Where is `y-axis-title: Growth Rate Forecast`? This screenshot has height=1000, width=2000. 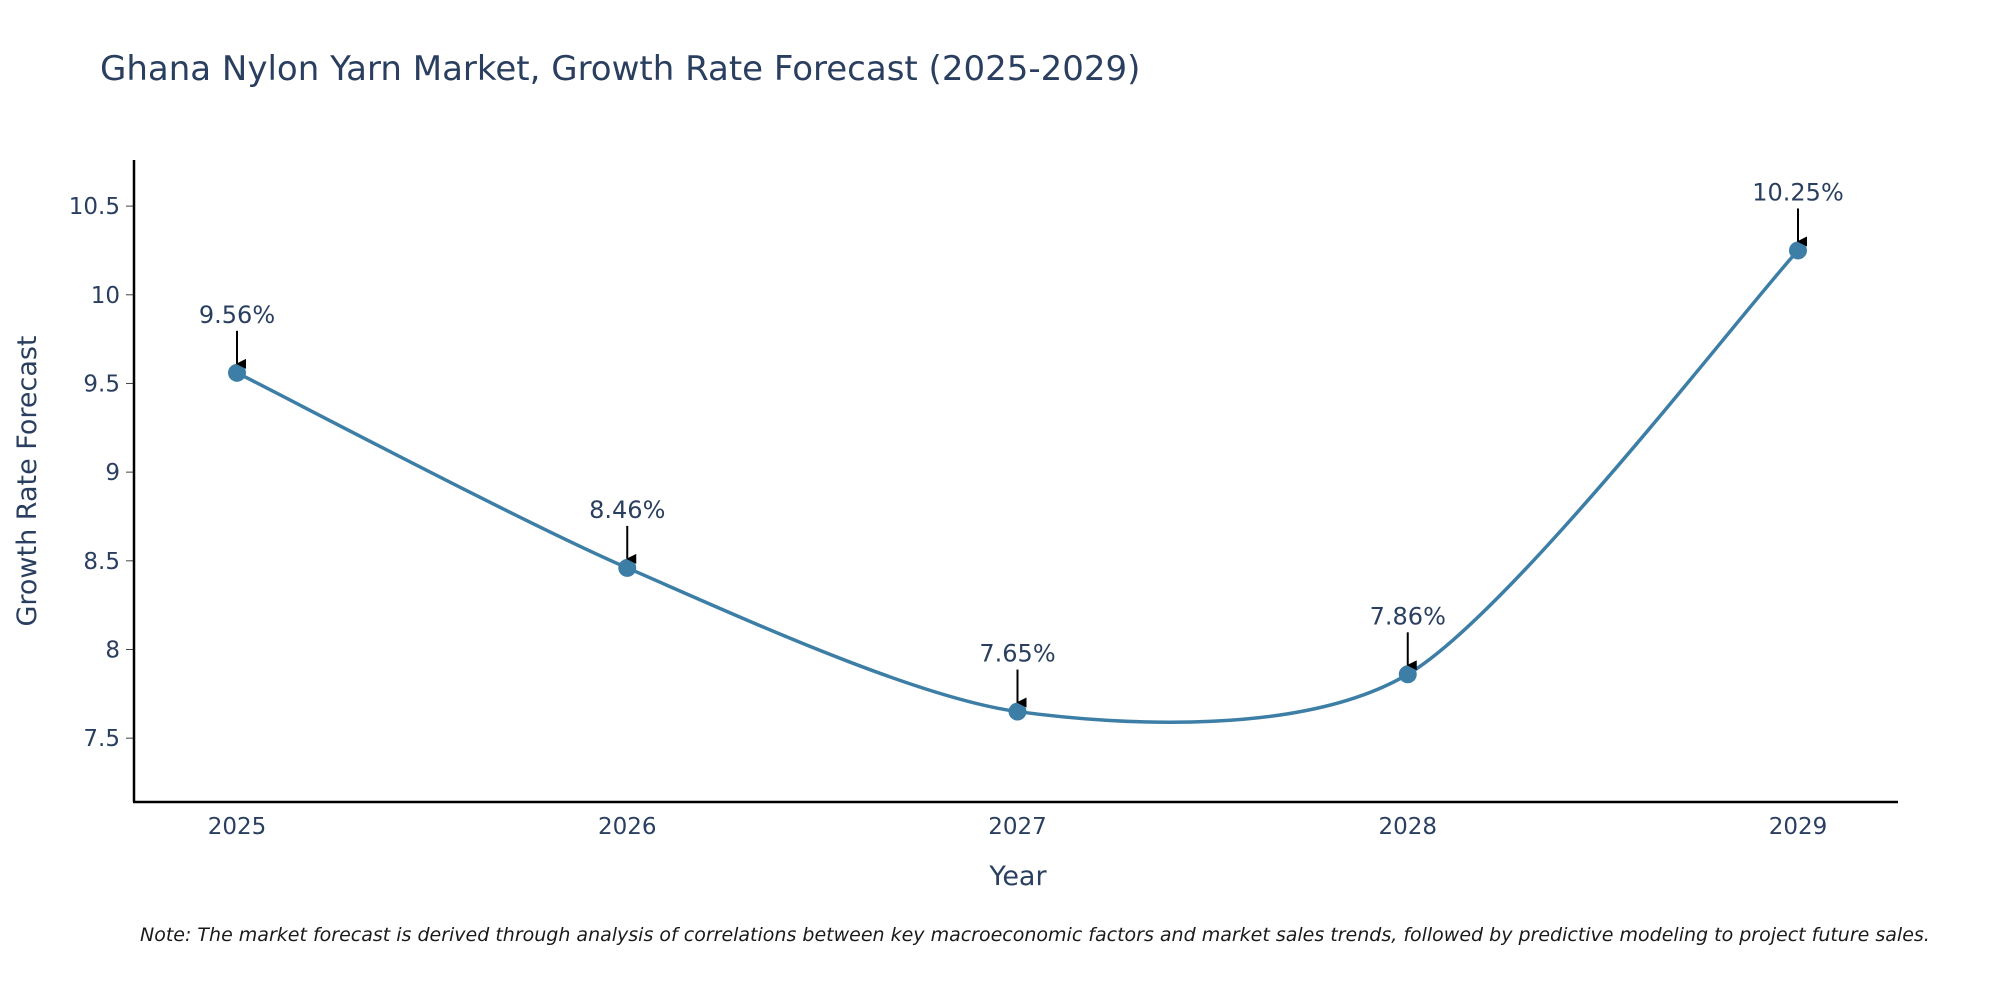
y-axis-title: Growth Rate Forecast is located at coordinates (27, 480).